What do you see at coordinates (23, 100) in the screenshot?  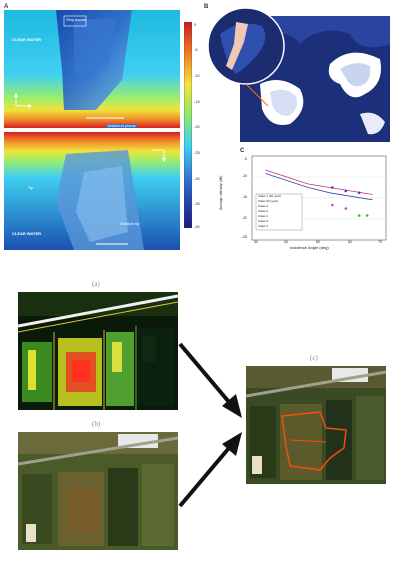 I see `north-arrow-icon` at bounding box center [23, 100].